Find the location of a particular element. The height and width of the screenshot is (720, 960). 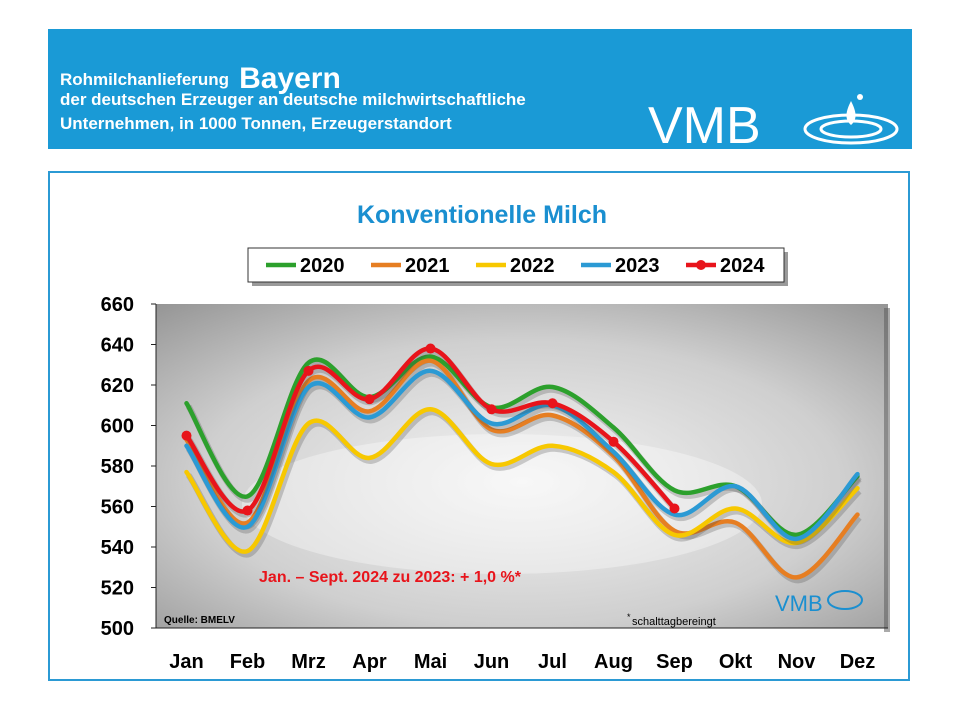

x-tick-label: Mrz is located at coordinates (308, 662).